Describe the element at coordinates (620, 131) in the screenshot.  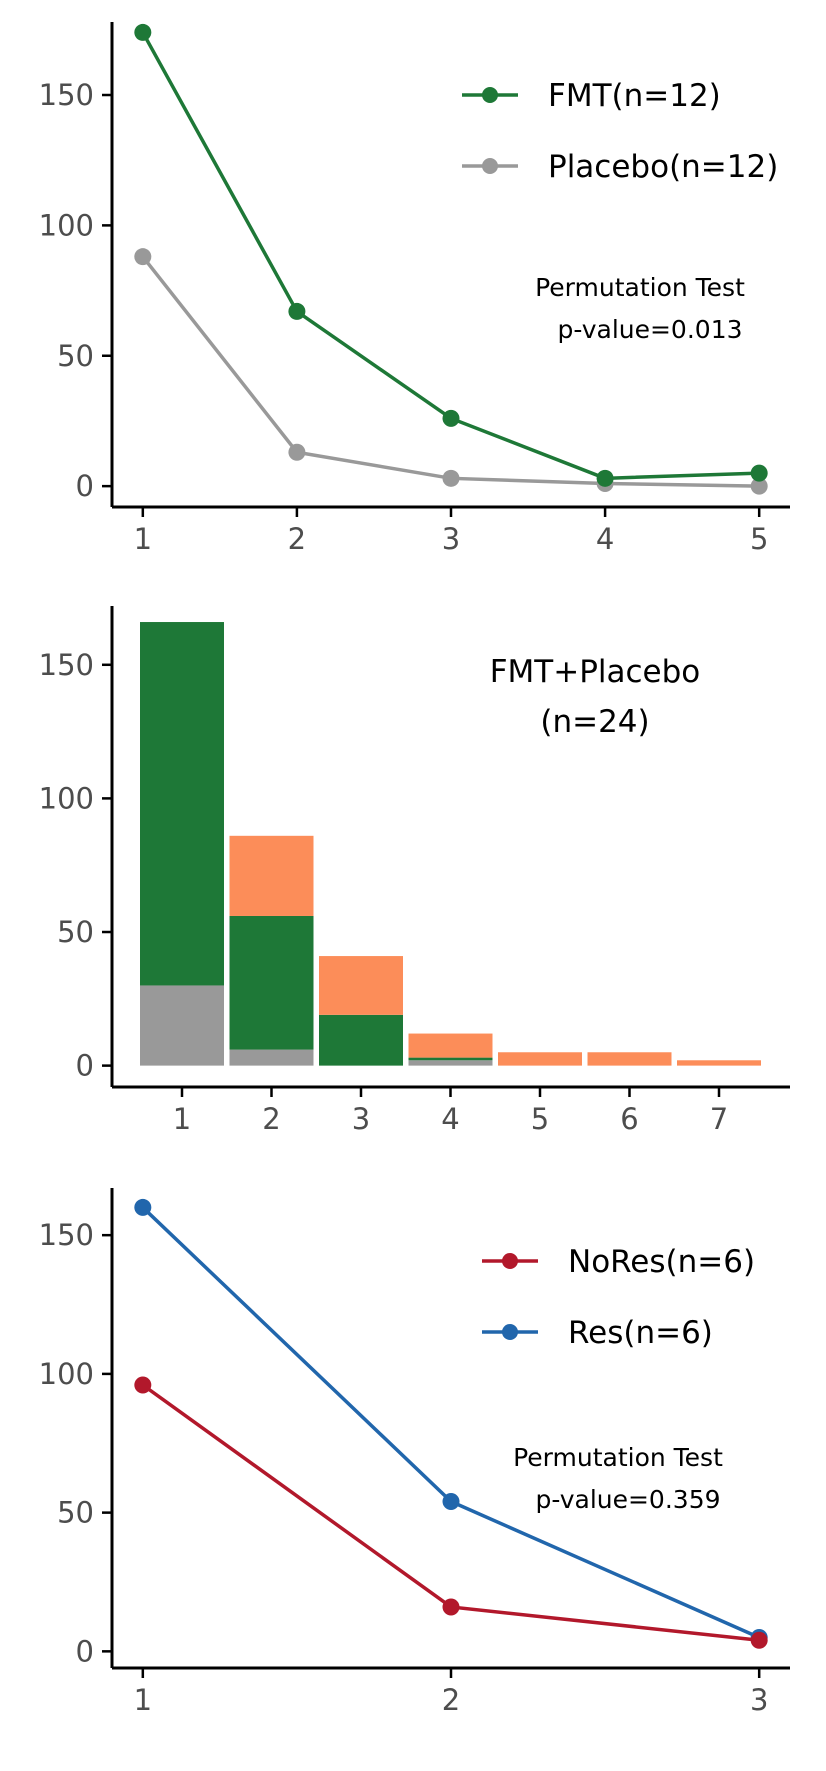
I see `panel-1-legend: FMT(n=12) Placebo(n=12)` at that location.